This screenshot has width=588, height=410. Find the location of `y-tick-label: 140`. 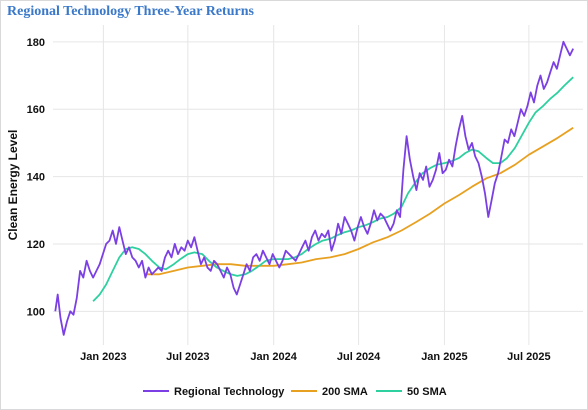

y-tick-label: 140 is located at coordinates (36, 178).